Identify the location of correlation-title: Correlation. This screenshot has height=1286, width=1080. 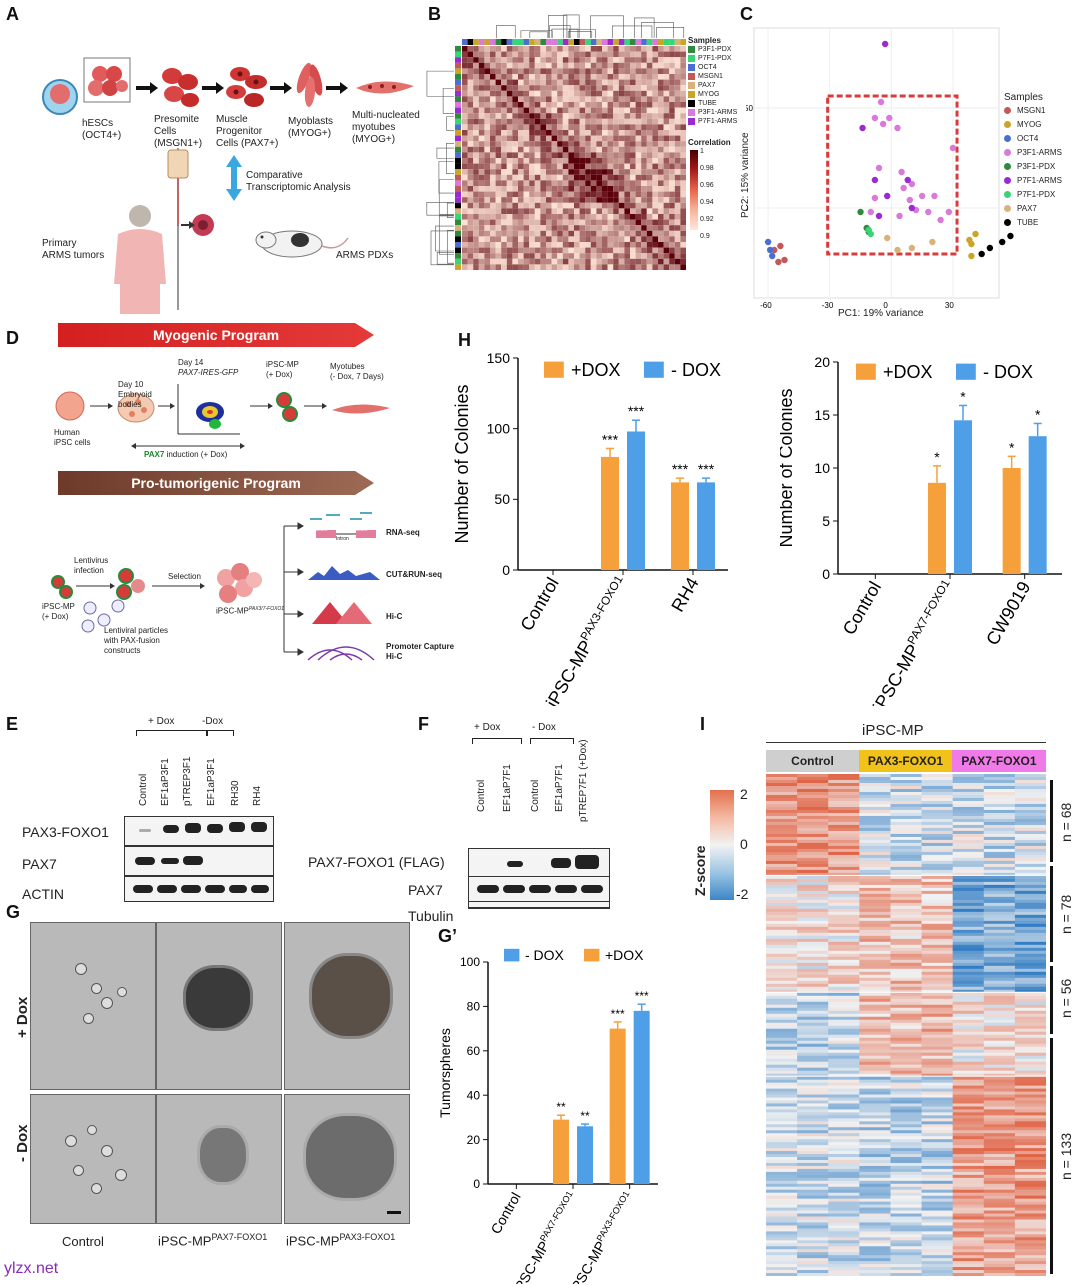
(709, 142).